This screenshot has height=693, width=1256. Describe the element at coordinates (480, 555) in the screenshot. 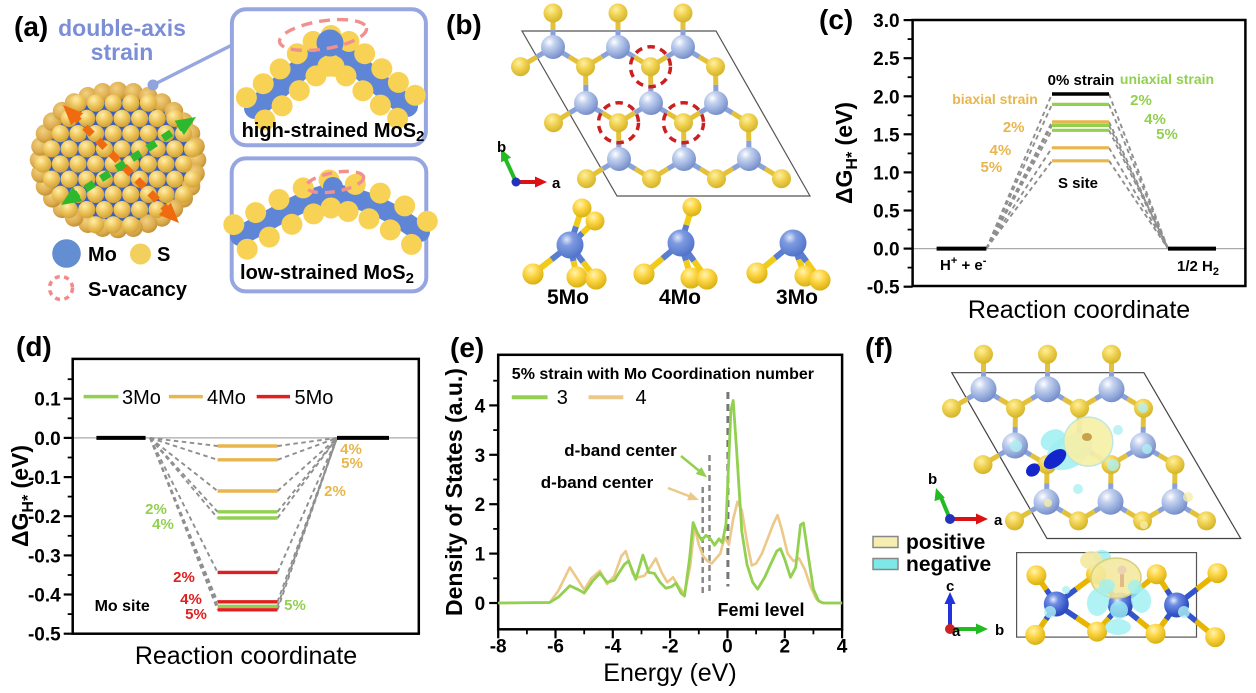

I see `svg-text: 1` at that location.